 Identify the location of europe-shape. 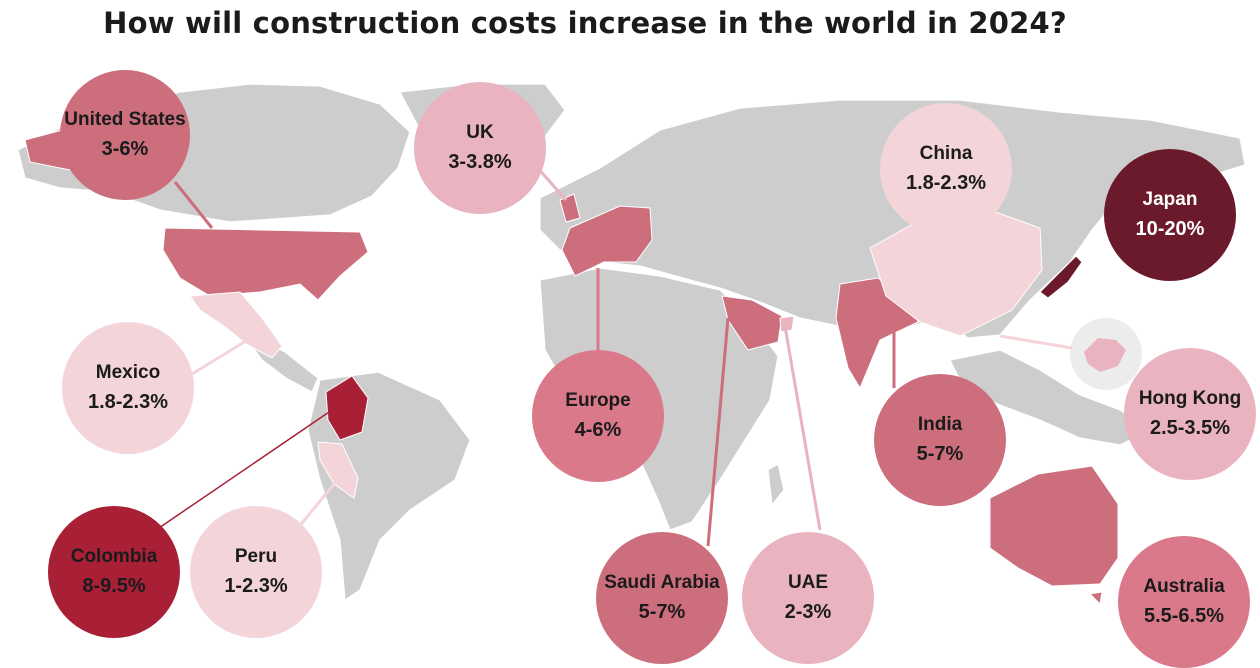
(607, 241).